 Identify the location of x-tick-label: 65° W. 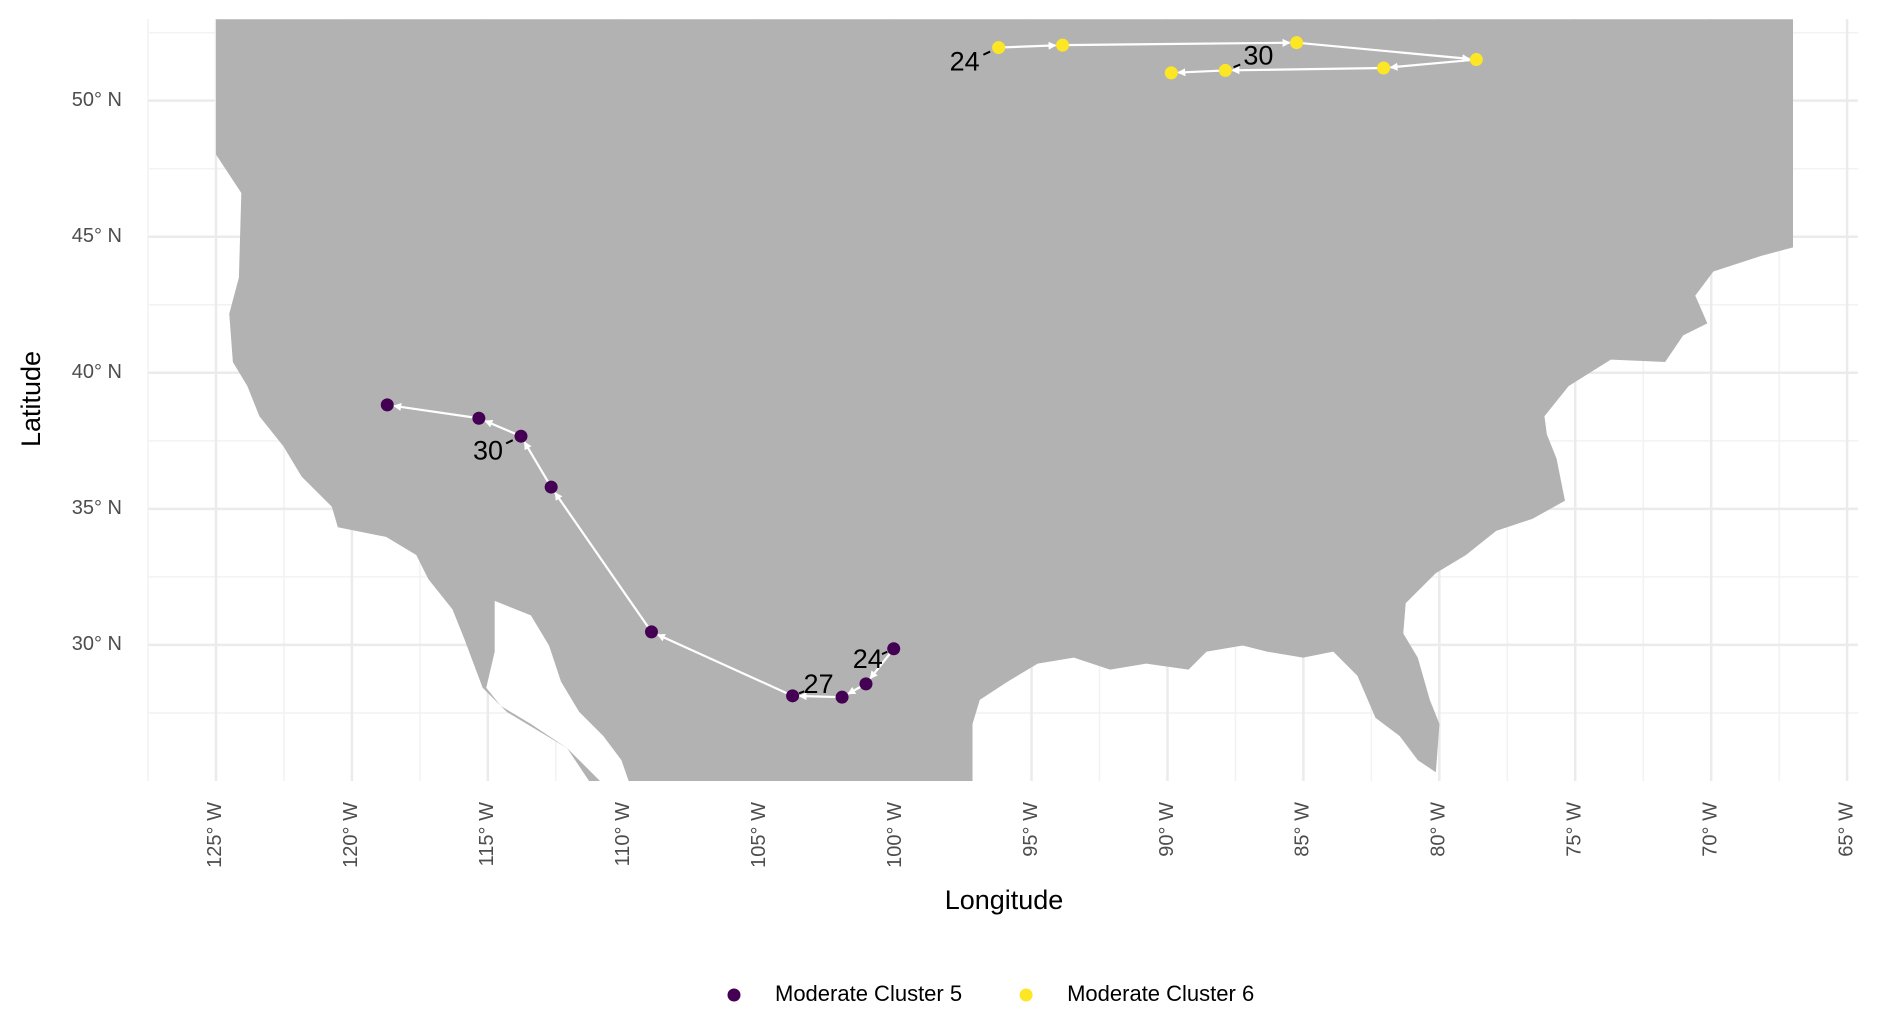
(1846, 829).